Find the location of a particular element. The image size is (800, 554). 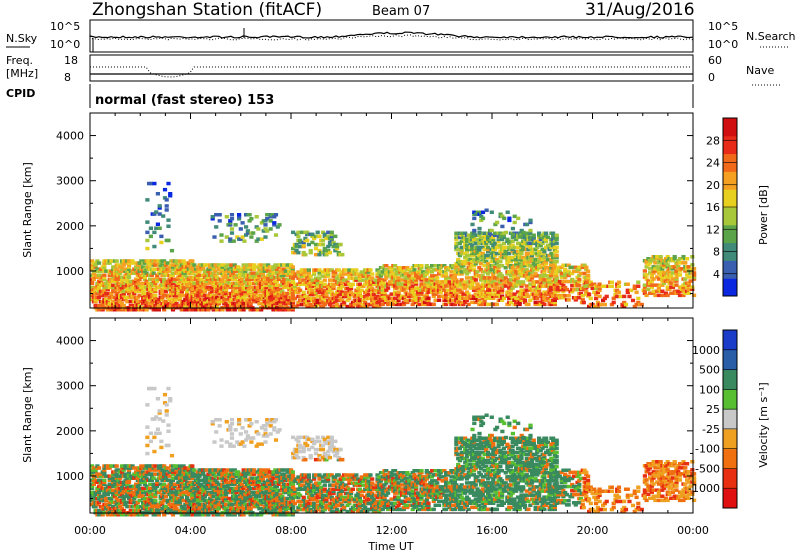

freq-tick-bottom: 8 is located at coordinates (67, 77).